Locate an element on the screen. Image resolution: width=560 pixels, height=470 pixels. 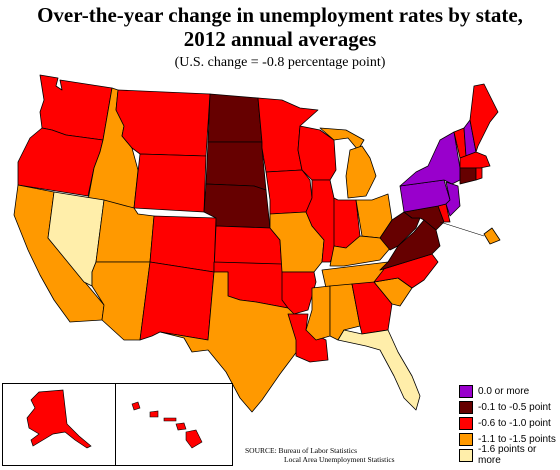
legend-item: -1.1 to -1.5 points is located at coordinates (509, 439).